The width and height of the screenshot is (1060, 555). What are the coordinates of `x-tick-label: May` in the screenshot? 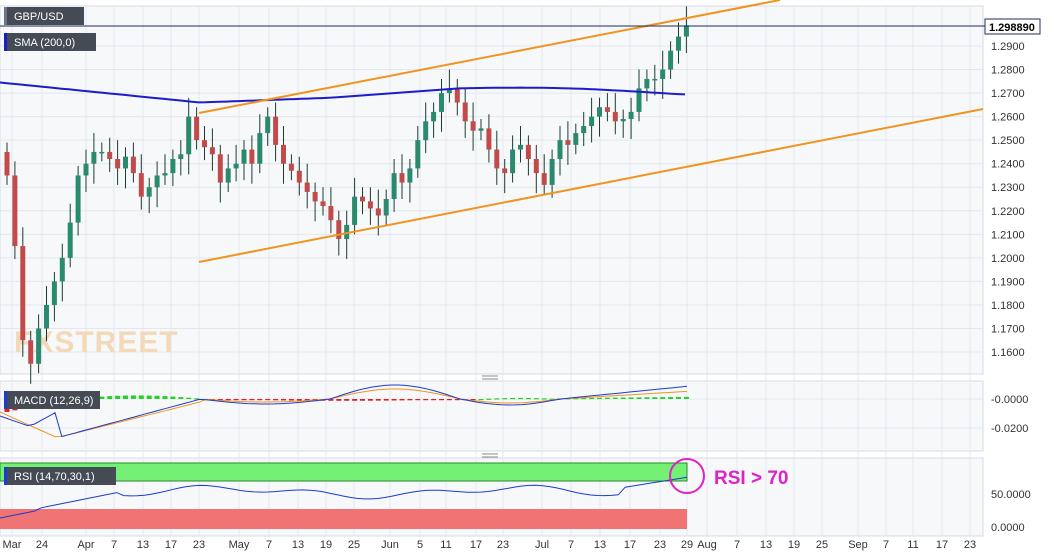 It's located at (239, 545).